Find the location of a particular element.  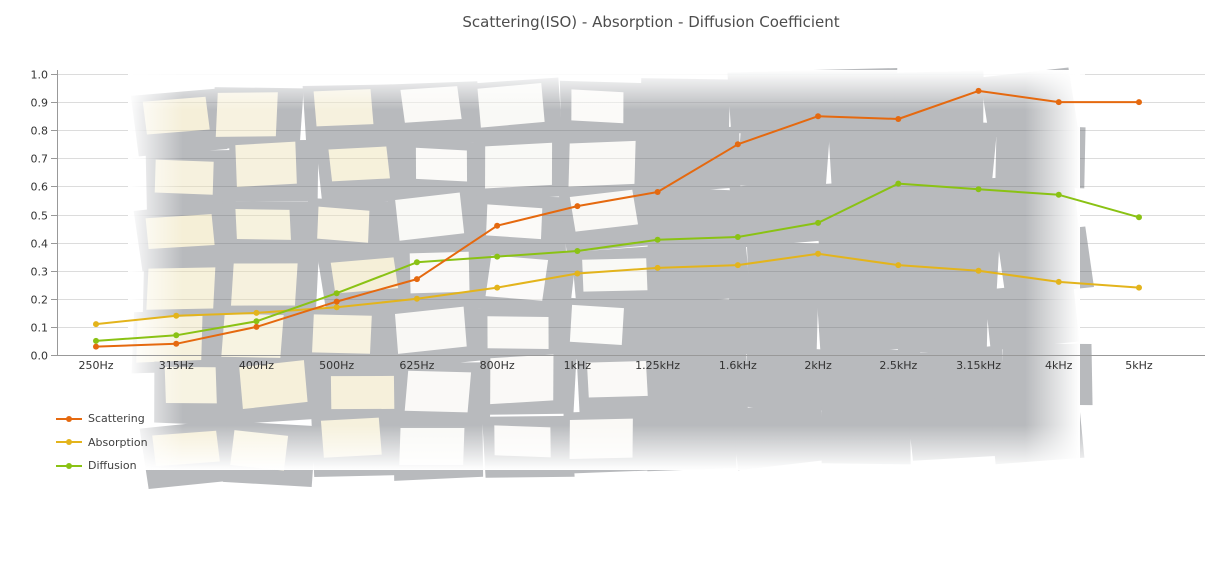

data-point-scattering-4kHz is located at coordinates (1058, 102).